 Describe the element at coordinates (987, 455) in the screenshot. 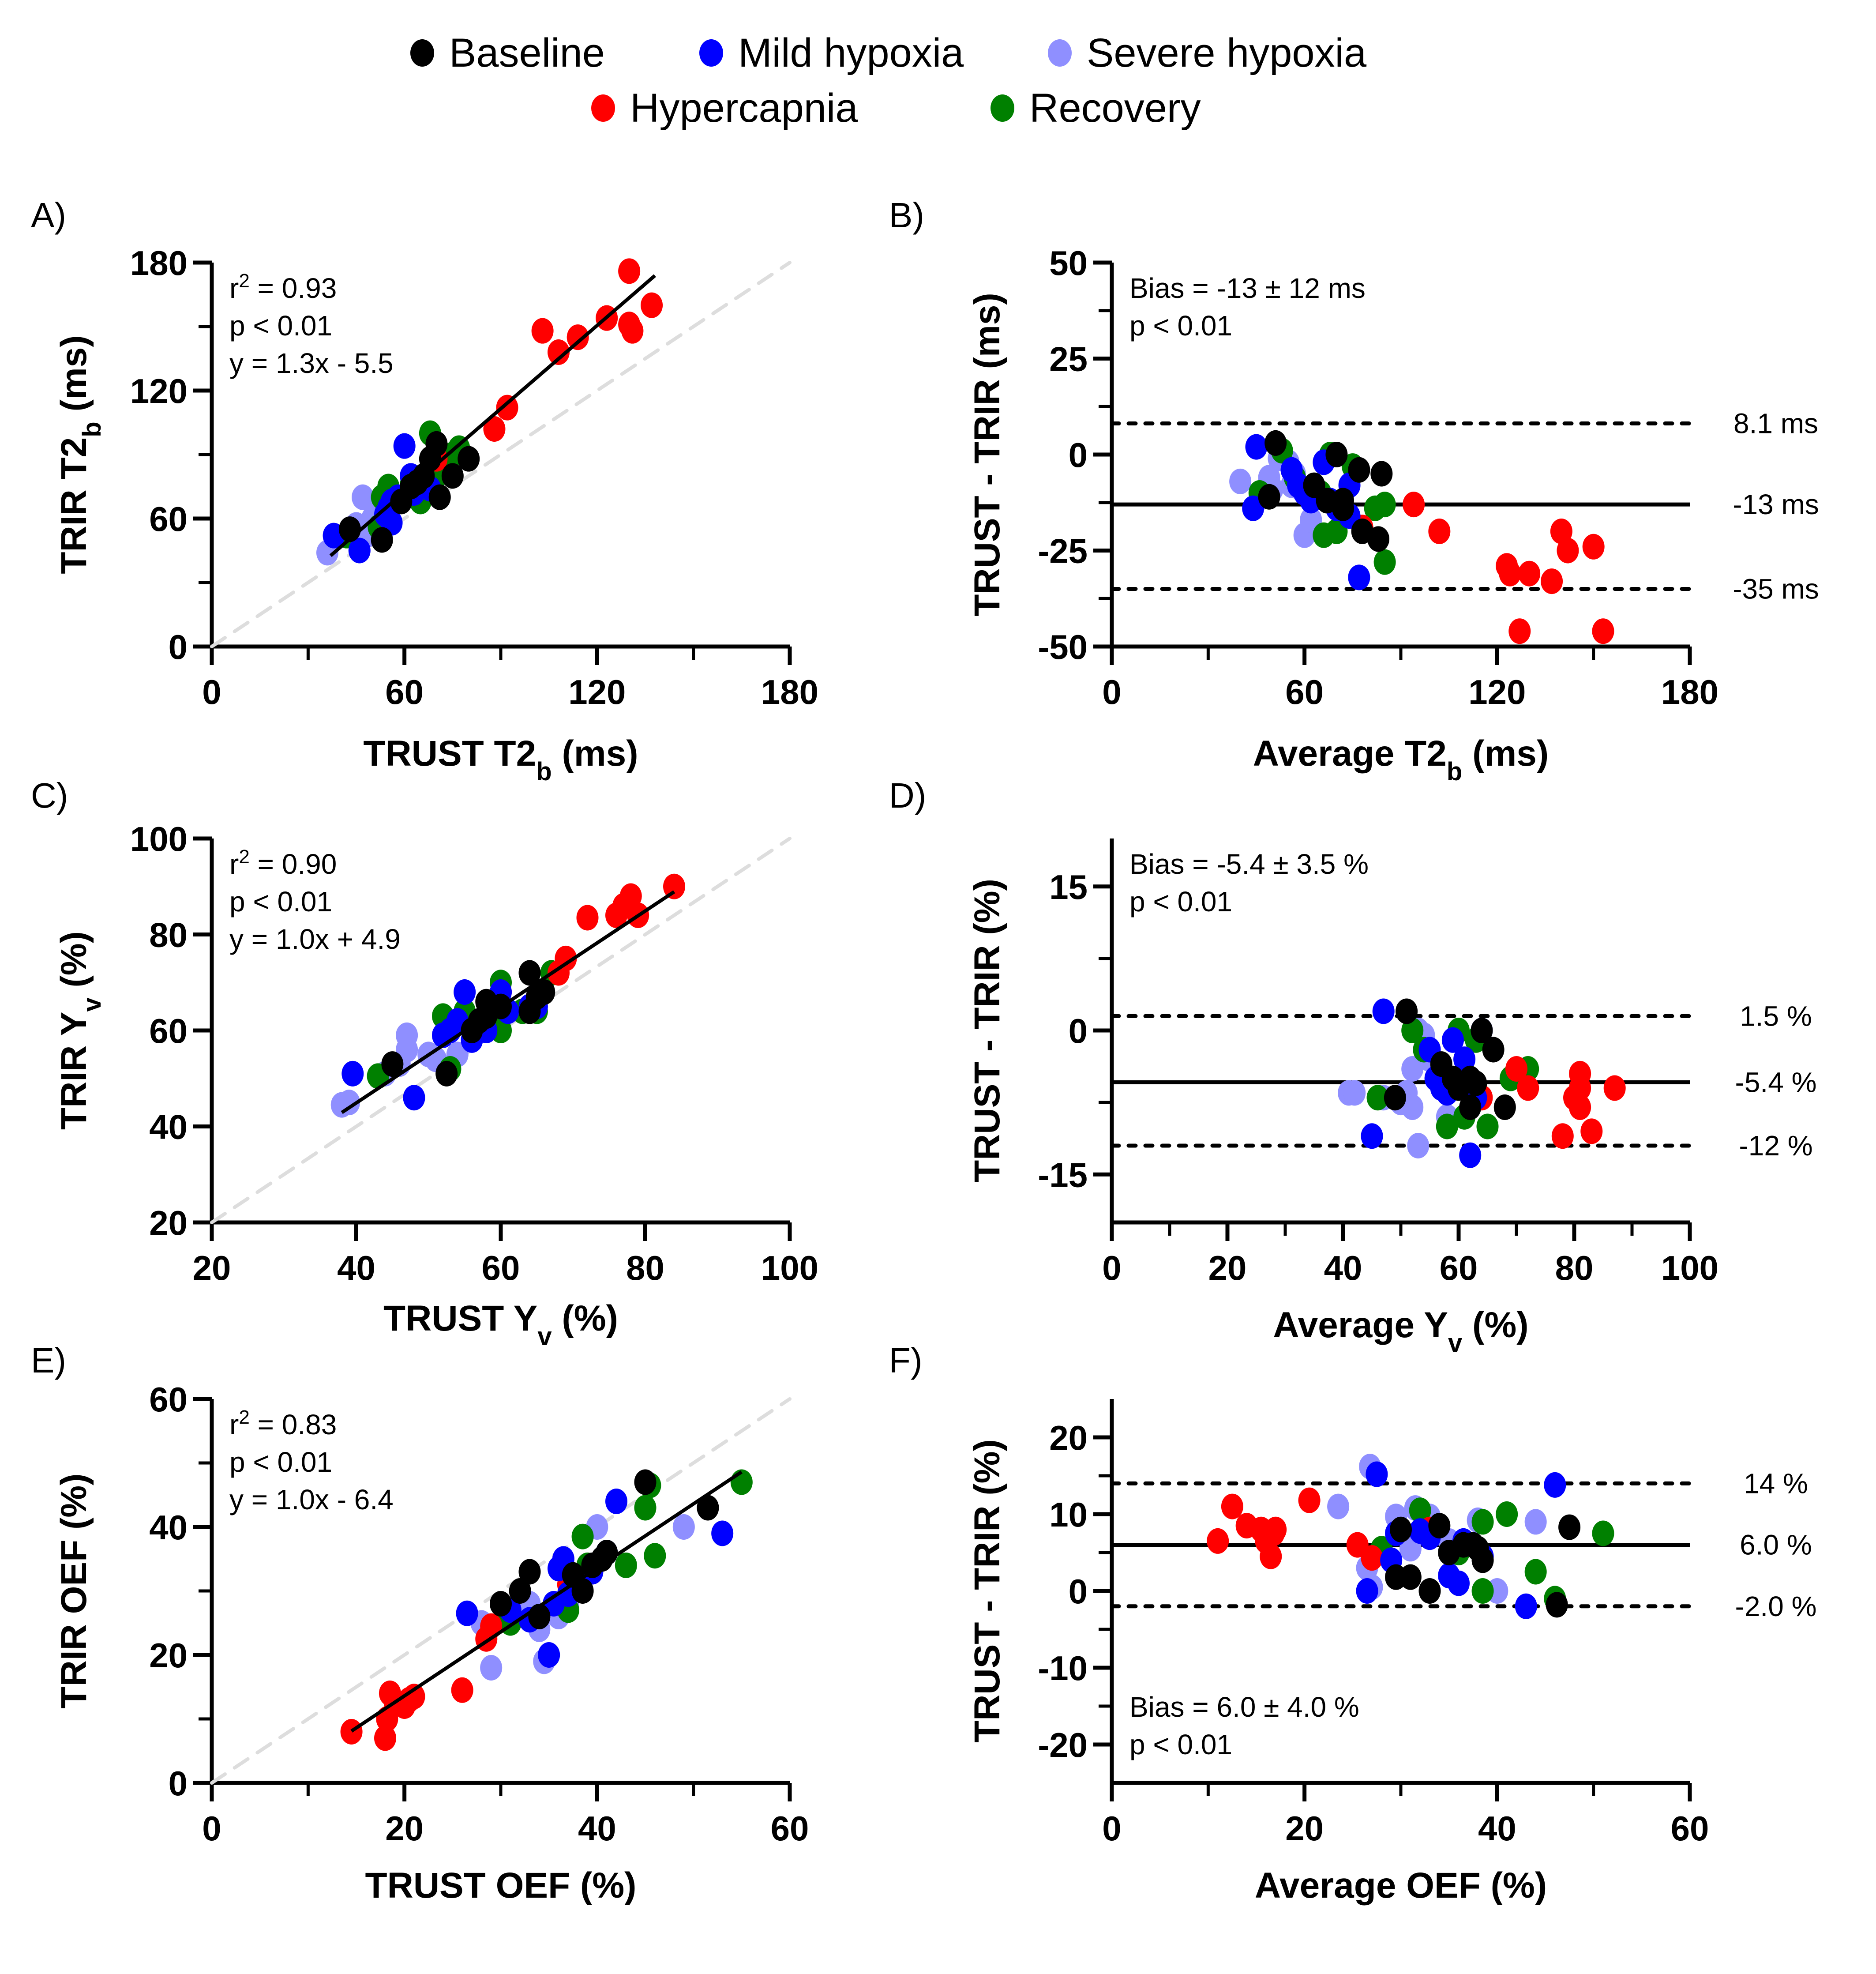

I see `y-axis-title: TRUST - TRIR (ms)` at that location.